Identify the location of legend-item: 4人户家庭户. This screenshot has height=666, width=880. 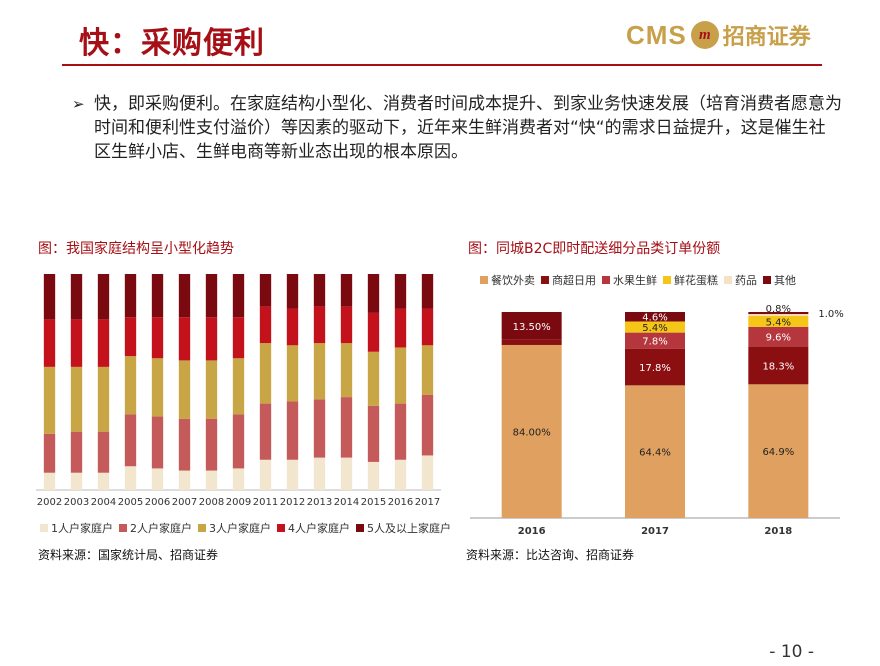
(313, 528).